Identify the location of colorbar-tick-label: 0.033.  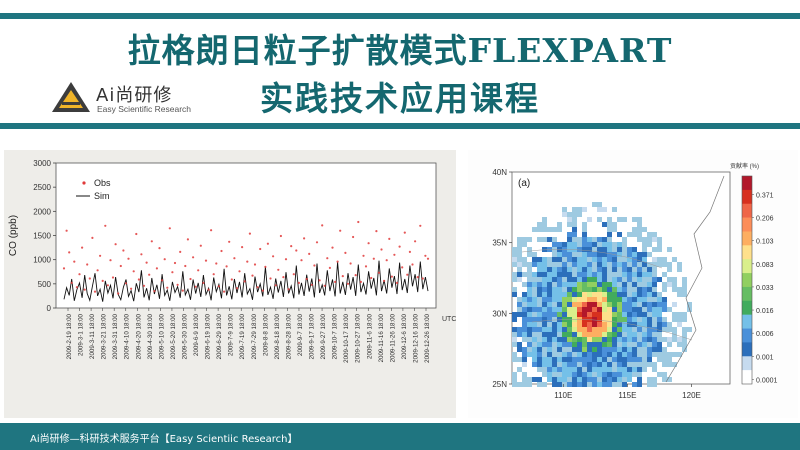
(765, 288).